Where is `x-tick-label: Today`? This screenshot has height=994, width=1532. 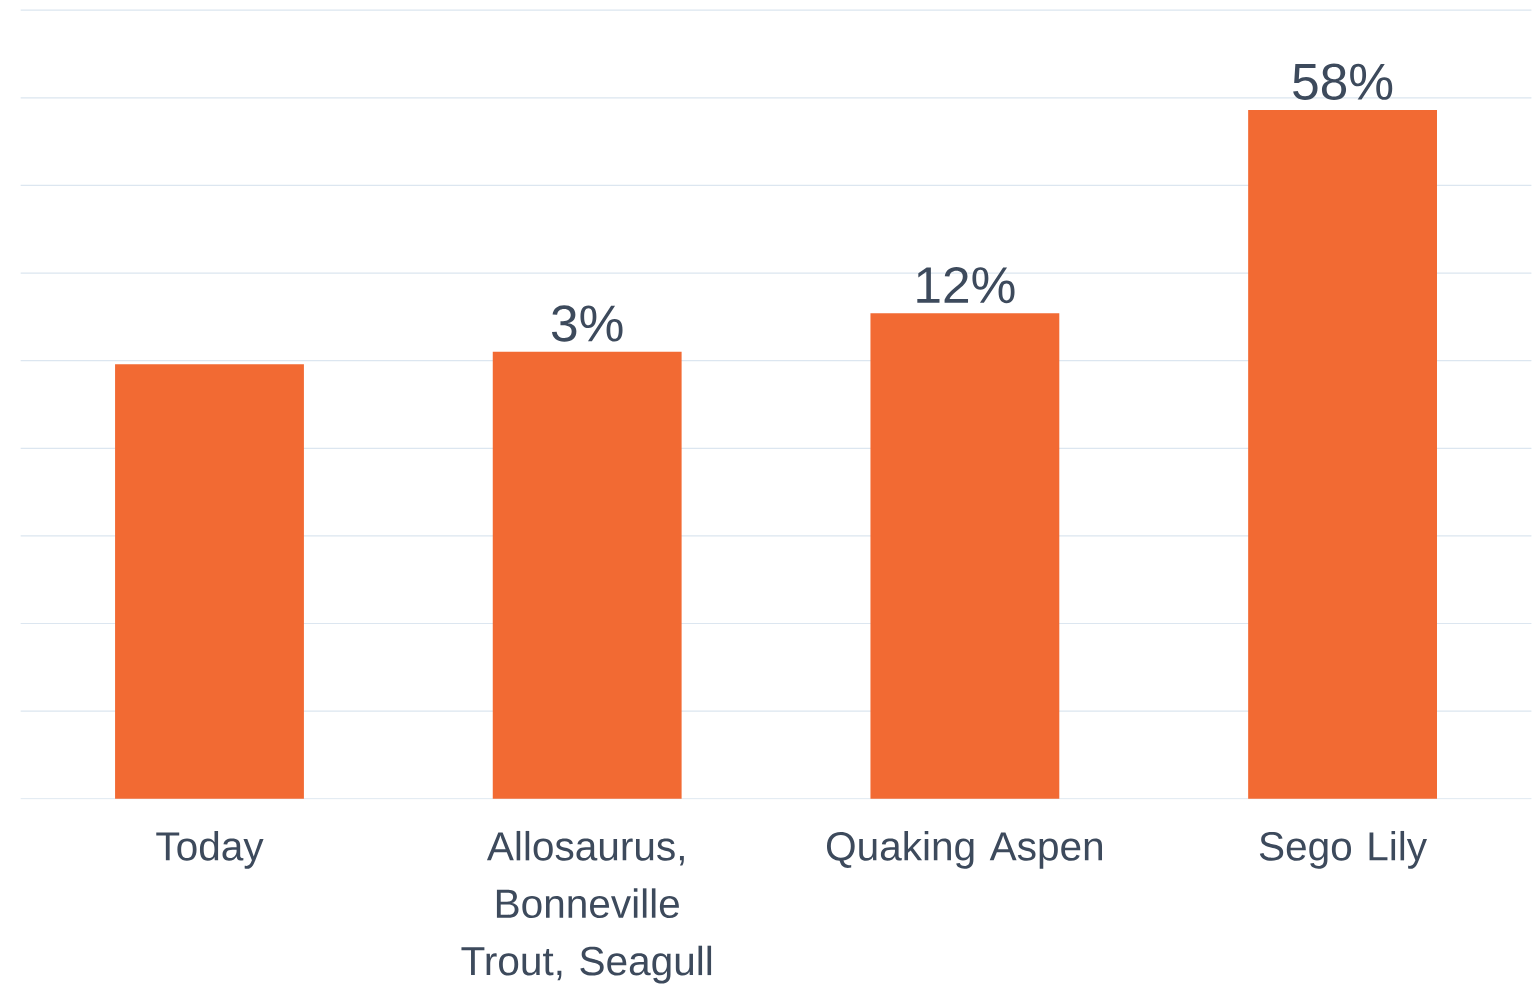
x-tick-label: Today is located at coordinates (210, 850).